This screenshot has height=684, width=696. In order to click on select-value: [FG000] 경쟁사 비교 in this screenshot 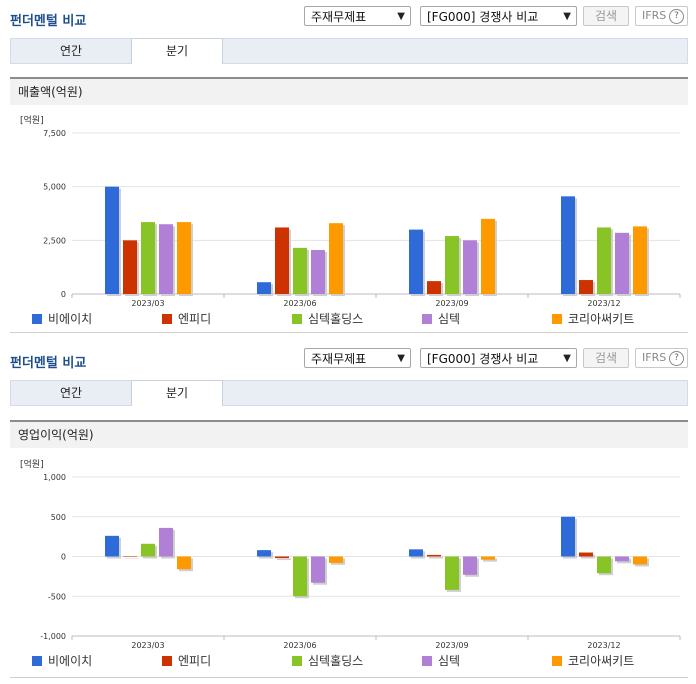, I will do `click(483, 17)`.